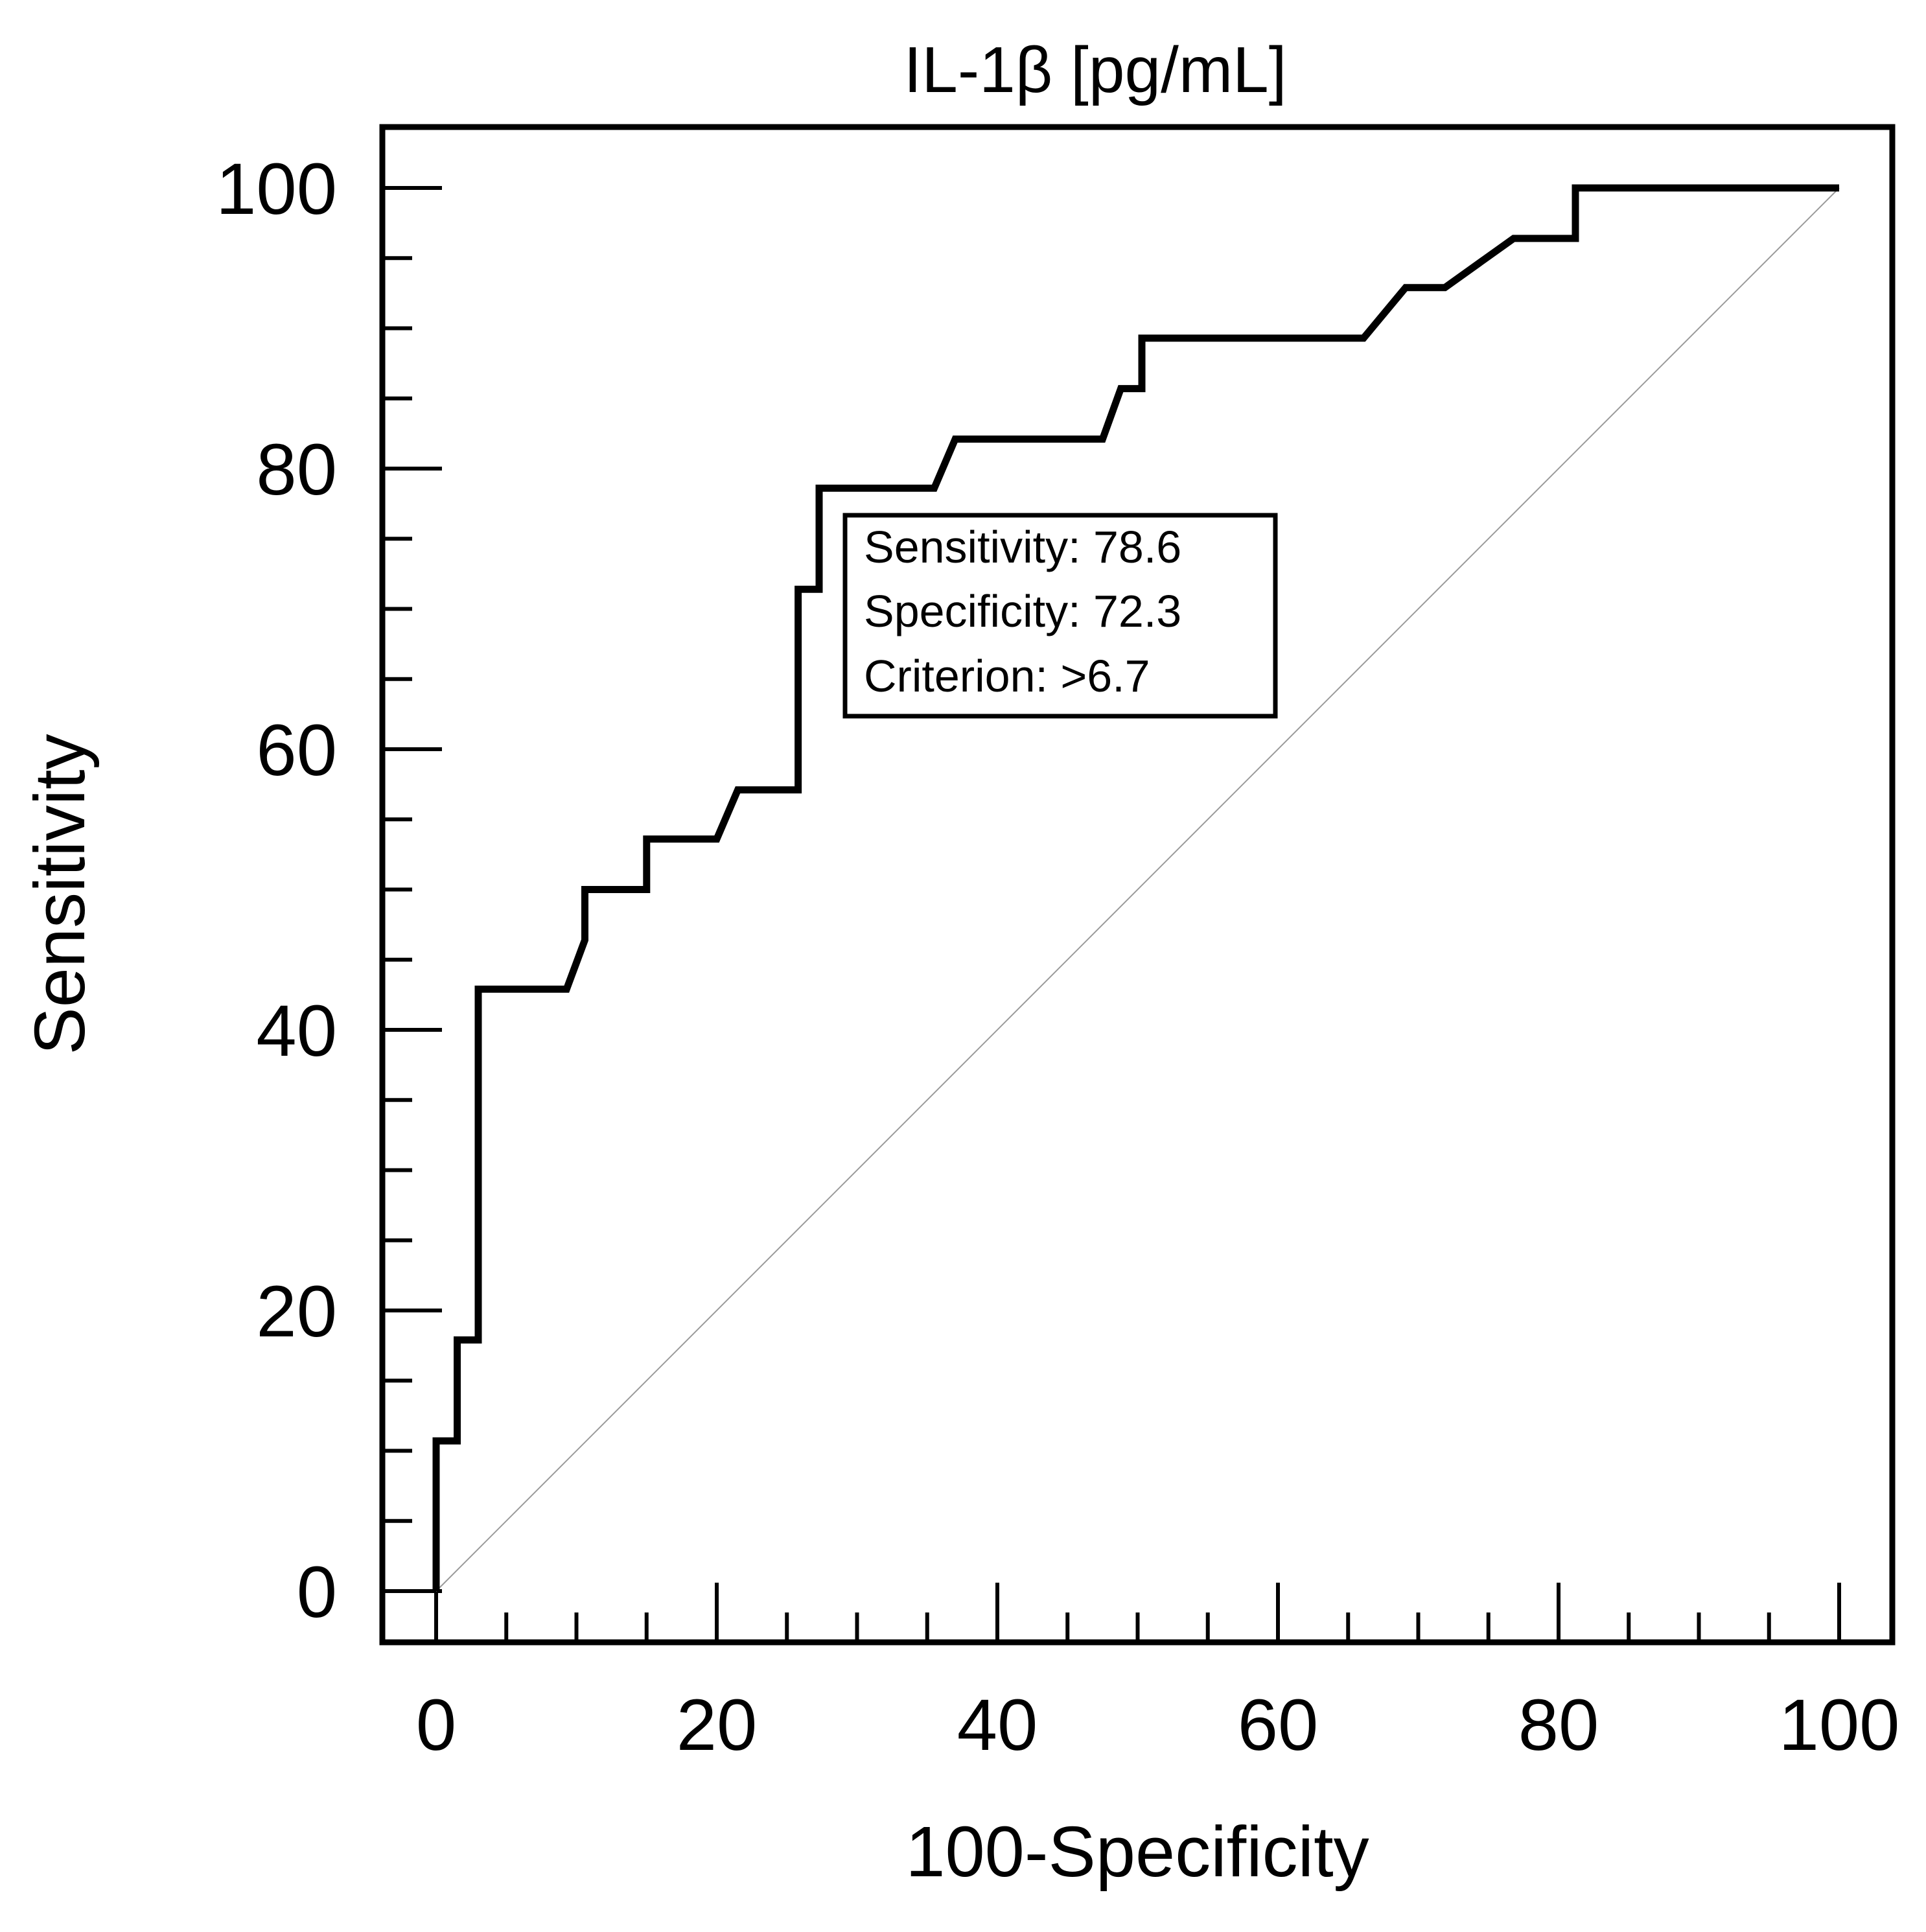 Image resolution: width=1926 pixels, height=1932 pixels. I want to click on y-tick-label-80: 80, so click(296, 469).